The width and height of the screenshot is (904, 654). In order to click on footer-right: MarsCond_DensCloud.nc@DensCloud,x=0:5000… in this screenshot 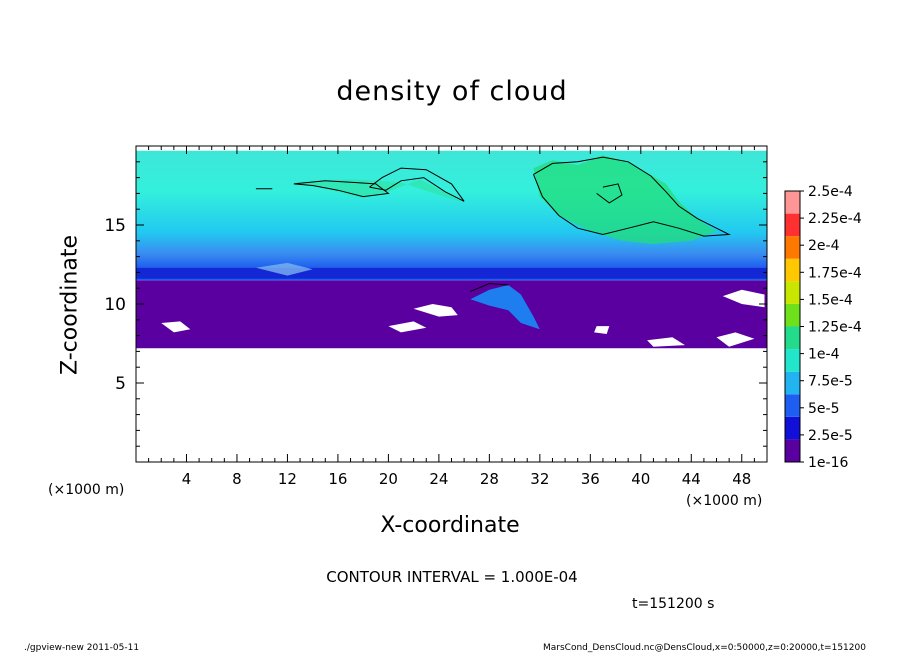, I will do `click(704, 648)`.